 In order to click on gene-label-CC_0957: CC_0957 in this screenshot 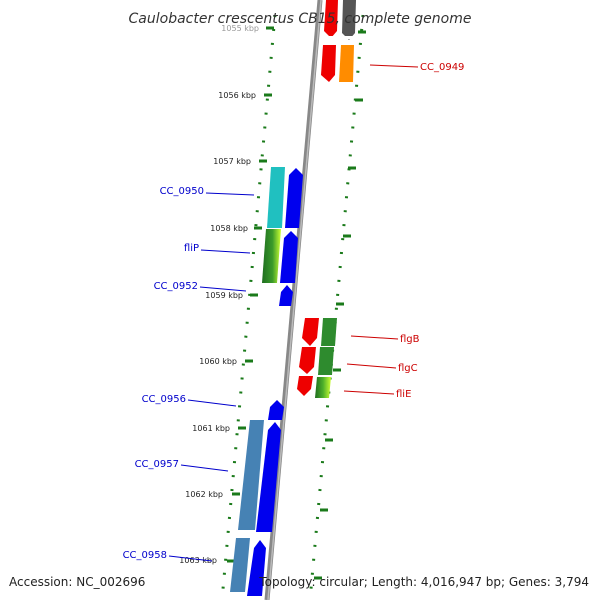, I will do `click(157, 464)`.